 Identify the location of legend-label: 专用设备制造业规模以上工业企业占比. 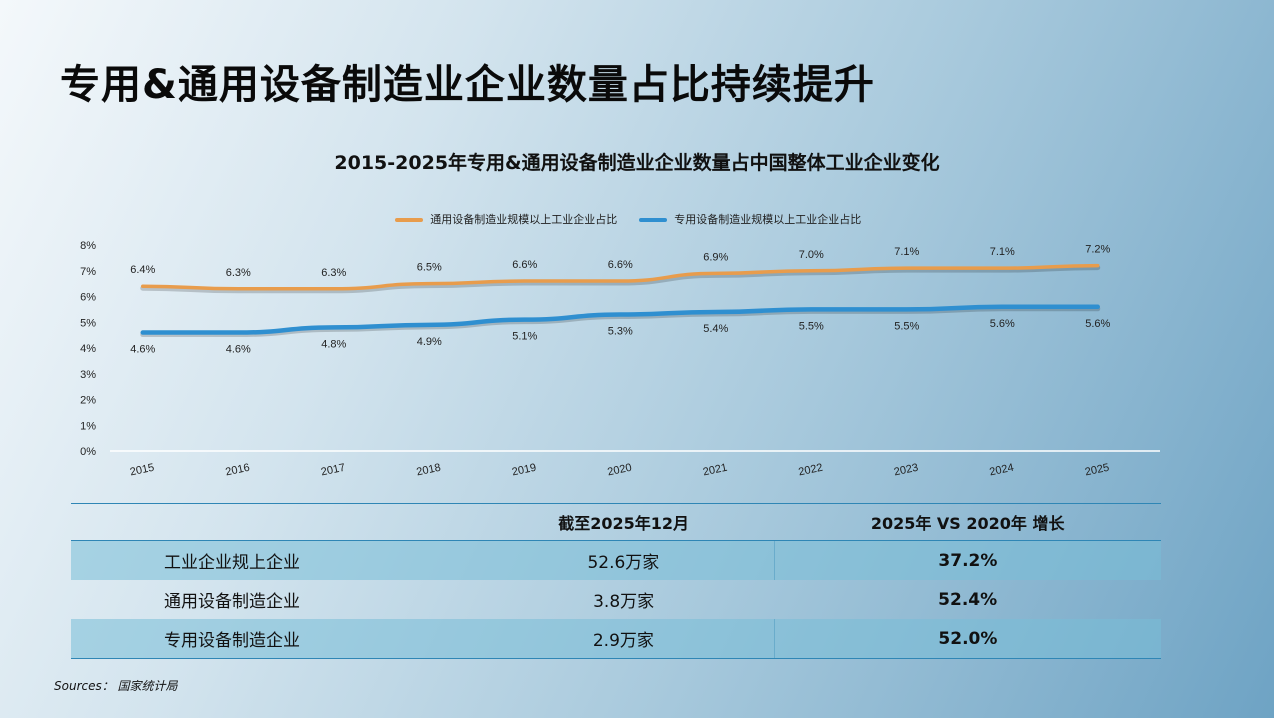
(768, 219).